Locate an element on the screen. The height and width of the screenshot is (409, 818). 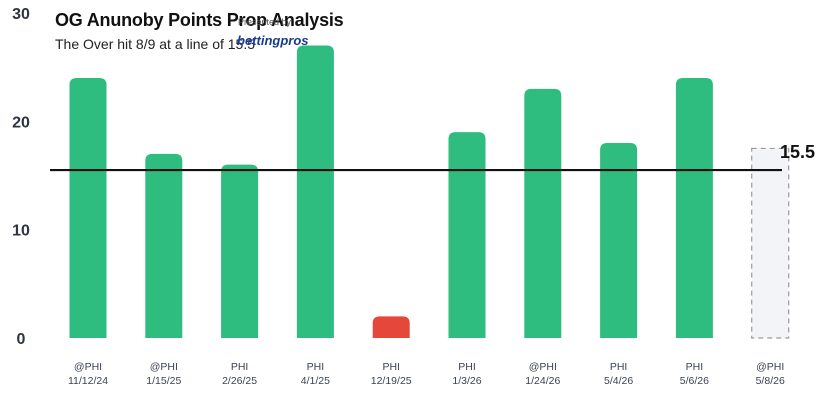
x-tick-label-date: 1/15/25 is located at coordinates (163, 381).